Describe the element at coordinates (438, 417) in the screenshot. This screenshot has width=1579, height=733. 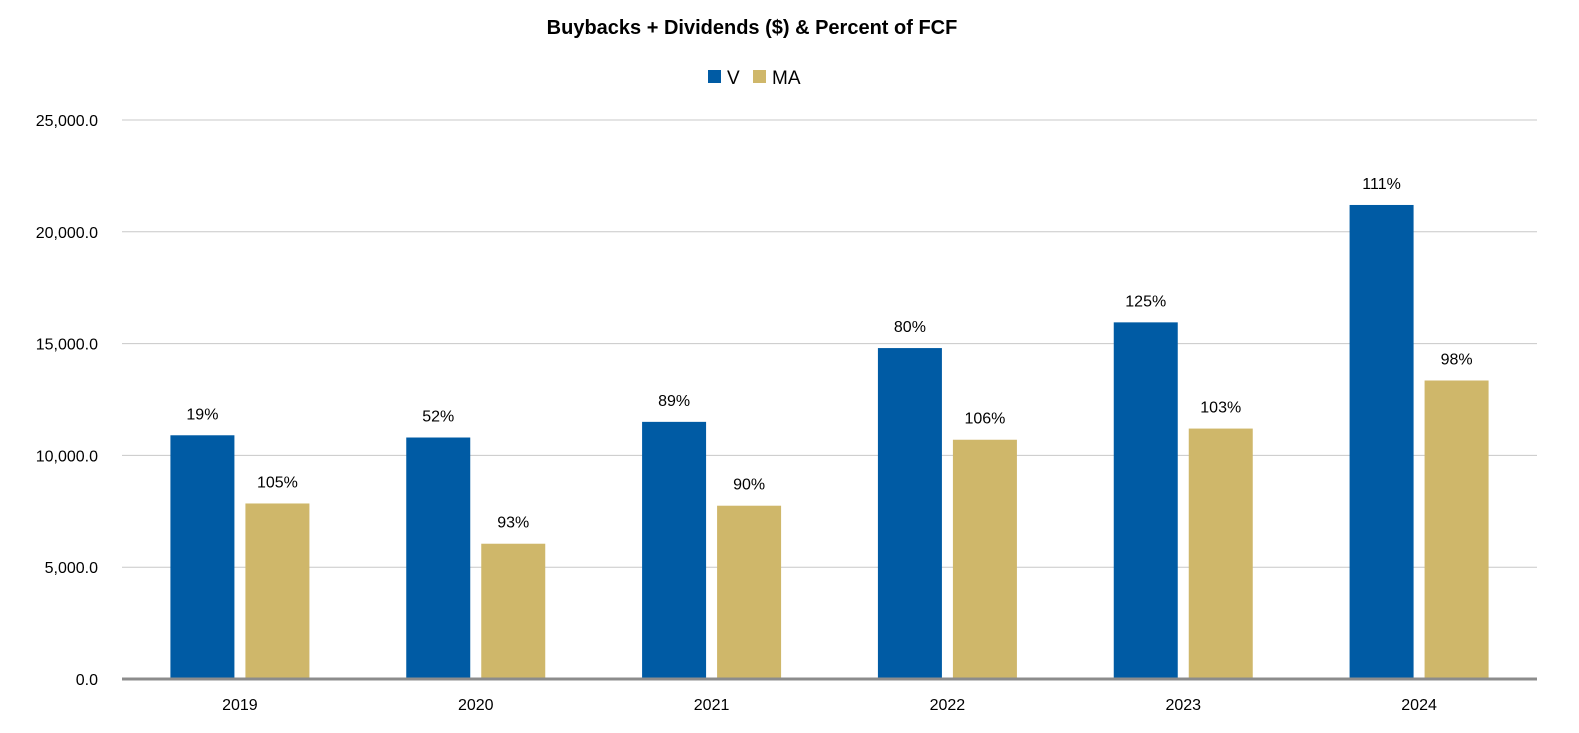
I see `data-label-v-2020: 52%` at that location.